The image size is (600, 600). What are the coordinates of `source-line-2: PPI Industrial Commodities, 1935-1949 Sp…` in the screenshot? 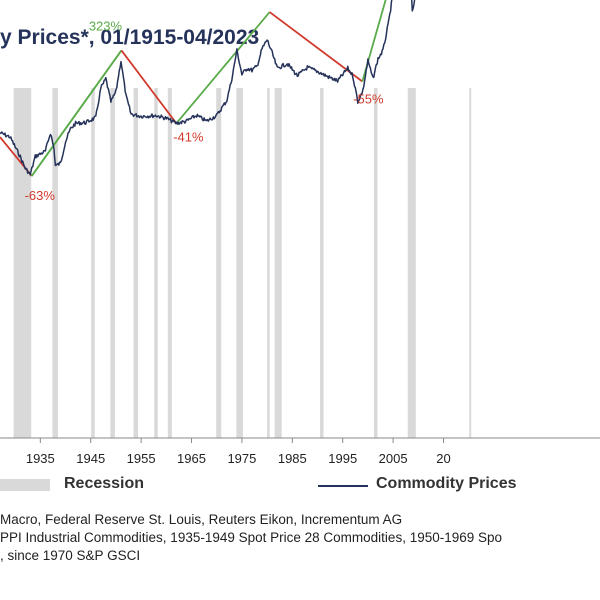 It's located at (251, 537).